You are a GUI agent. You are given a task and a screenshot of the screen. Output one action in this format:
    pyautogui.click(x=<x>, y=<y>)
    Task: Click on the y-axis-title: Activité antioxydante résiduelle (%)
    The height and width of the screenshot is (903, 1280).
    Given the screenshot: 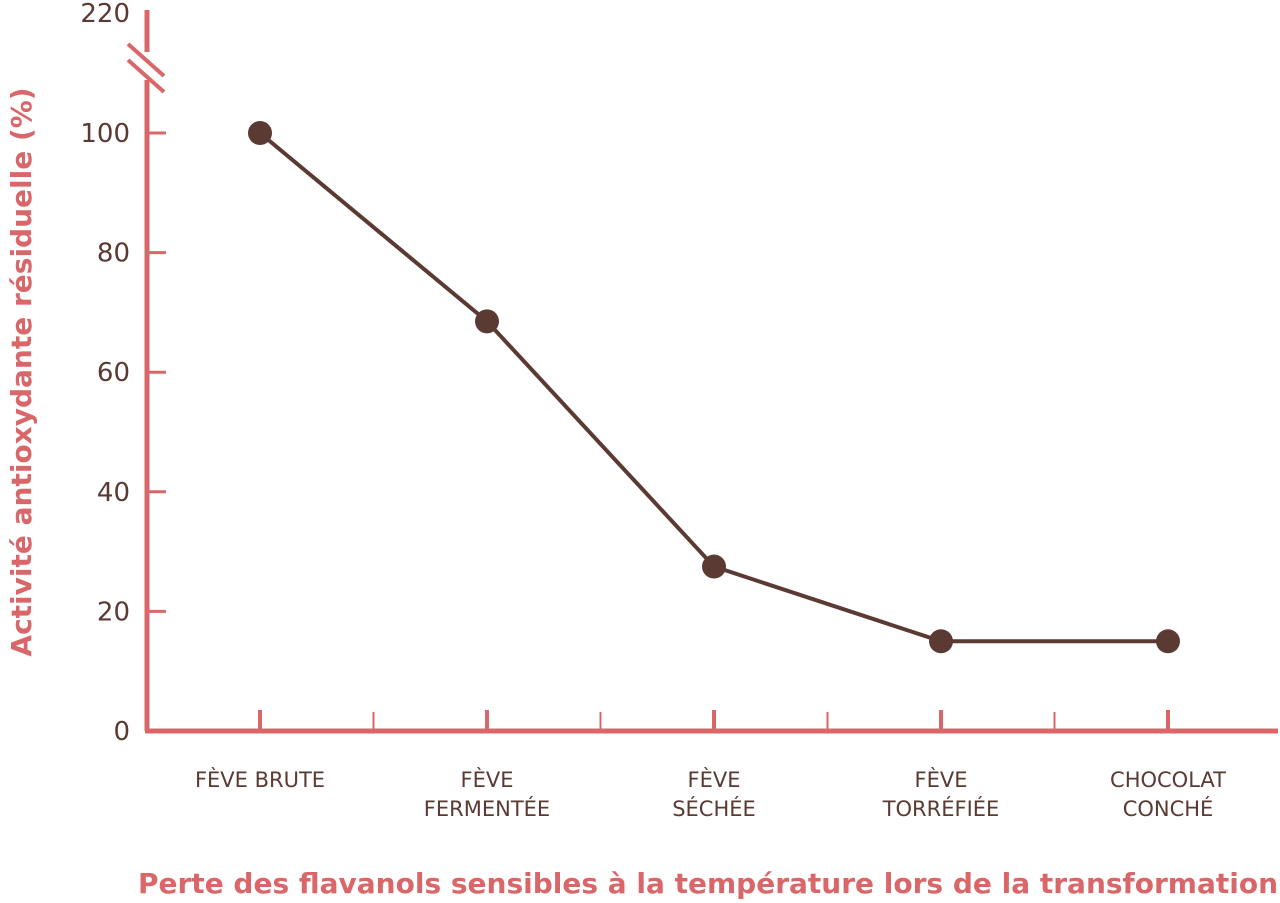 What is the action you would take?
    pyautogui.click(x=21, y=371)
    